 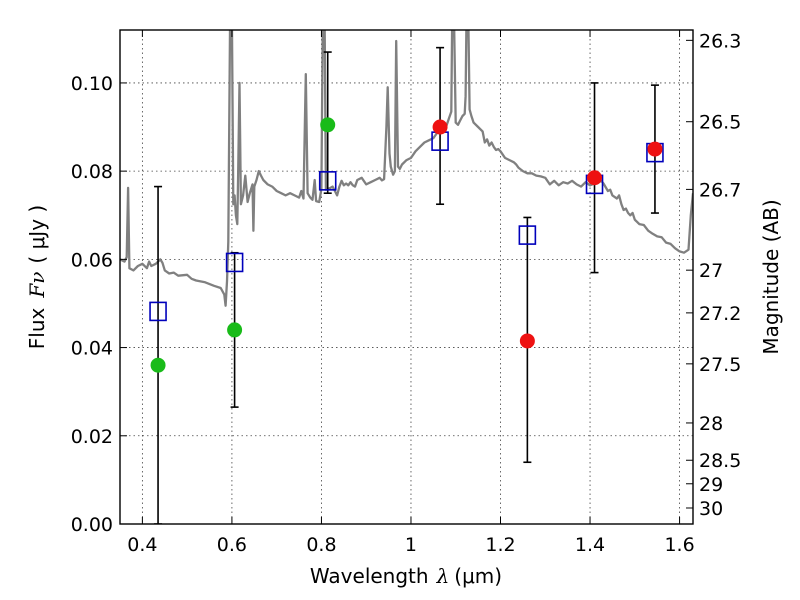 What do you see at coordinates (92, 437) in the screenshot?
I see `y-tick-label: 0.02` at bounding box center [92, 437].